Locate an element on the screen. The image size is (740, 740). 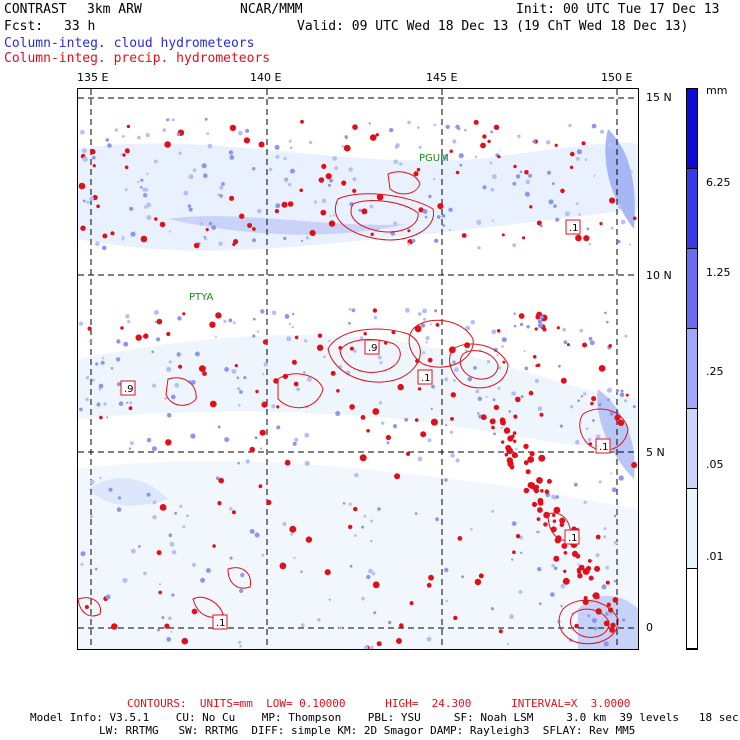
contour-label: .9 is located at coordinates (129, 389).